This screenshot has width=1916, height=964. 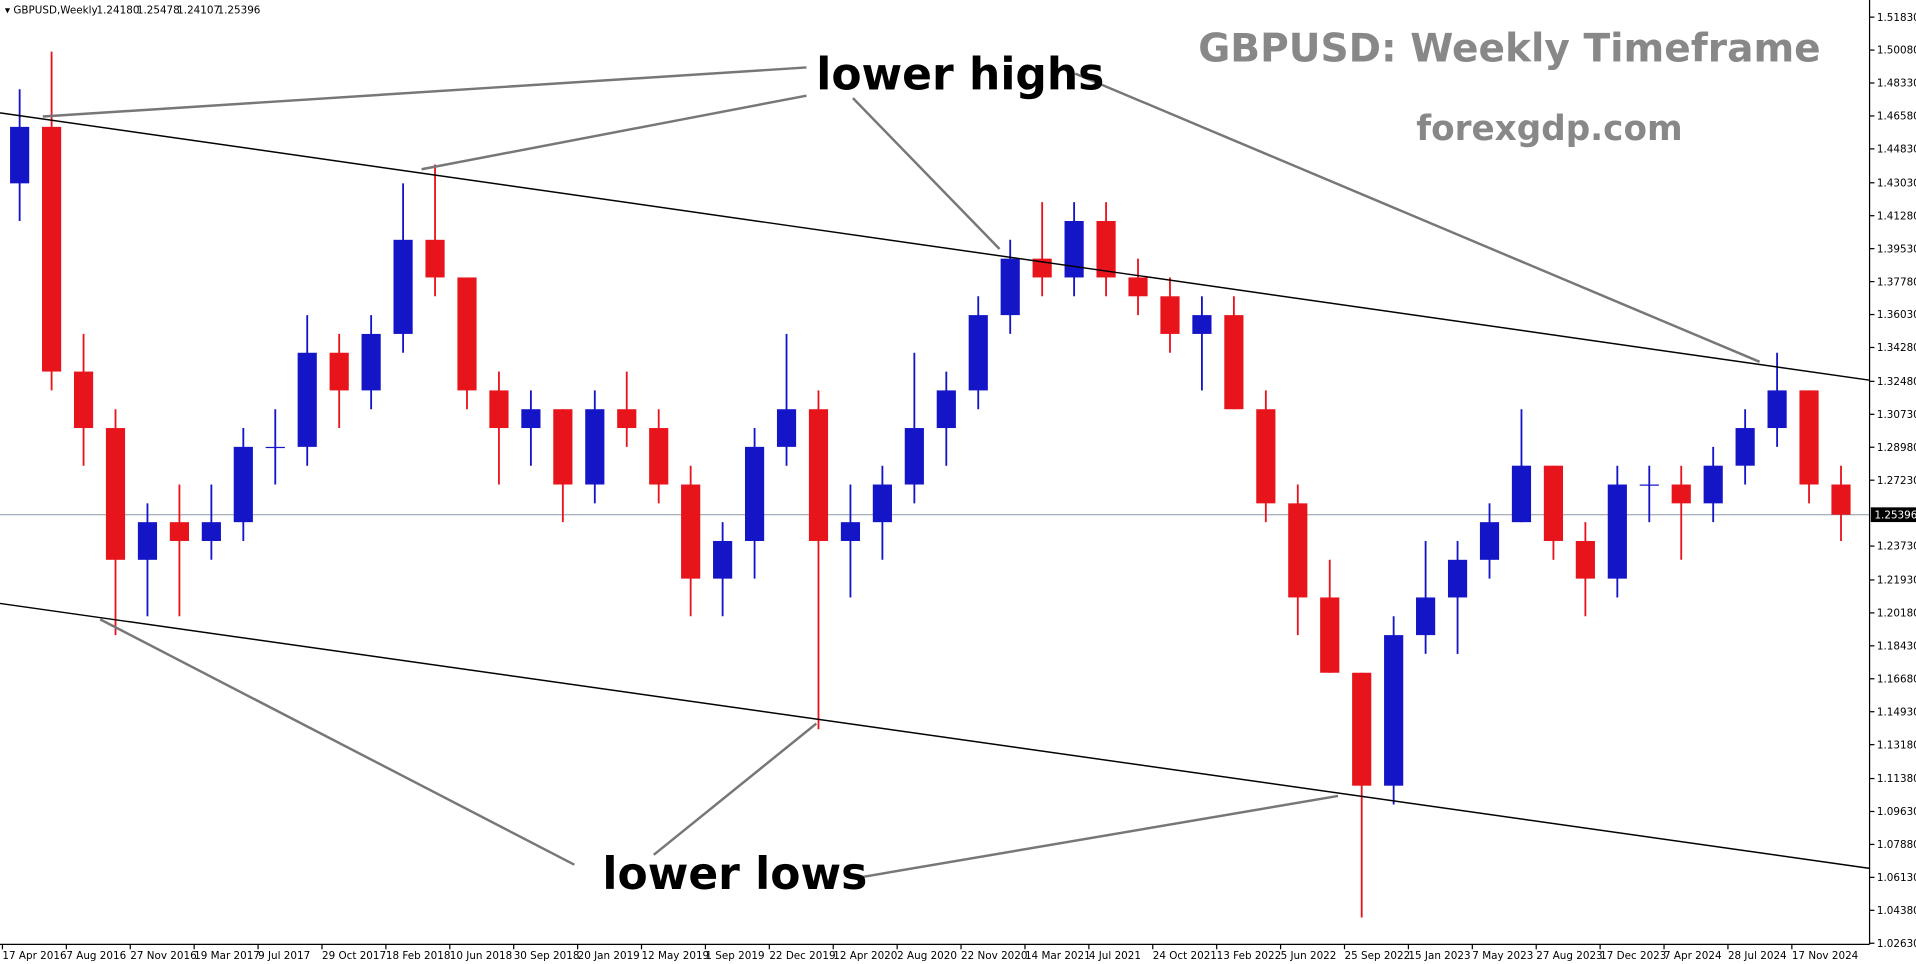 I want to click on x-tick-label: 24 Oct 2021, so click(x=1185, y=956).